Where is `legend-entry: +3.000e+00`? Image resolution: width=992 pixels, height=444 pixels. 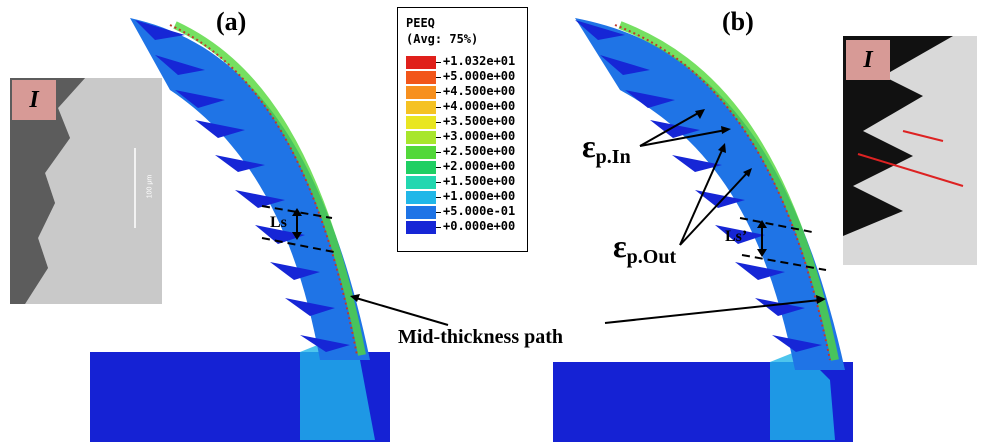 legend-entry: +3.000e+00 is located at coordinates (465, 136).